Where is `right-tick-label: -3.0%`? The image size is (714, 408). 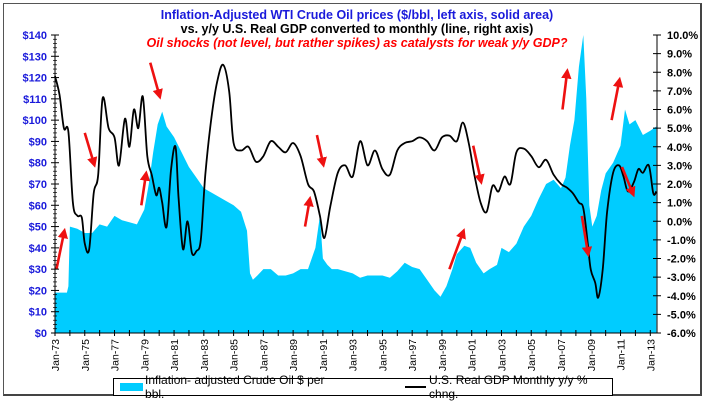
right-tick-label: -3.0% is located at coordinates (681, 278).